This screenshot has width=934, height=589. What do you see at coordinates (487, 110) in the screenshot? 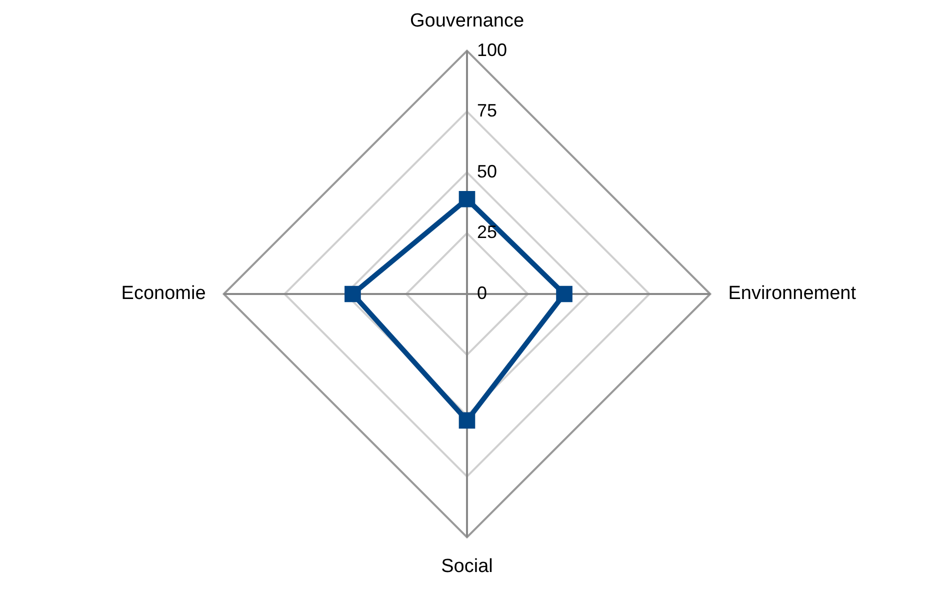
I see `y-tick-label: 75` at bounding box center [487, 110].